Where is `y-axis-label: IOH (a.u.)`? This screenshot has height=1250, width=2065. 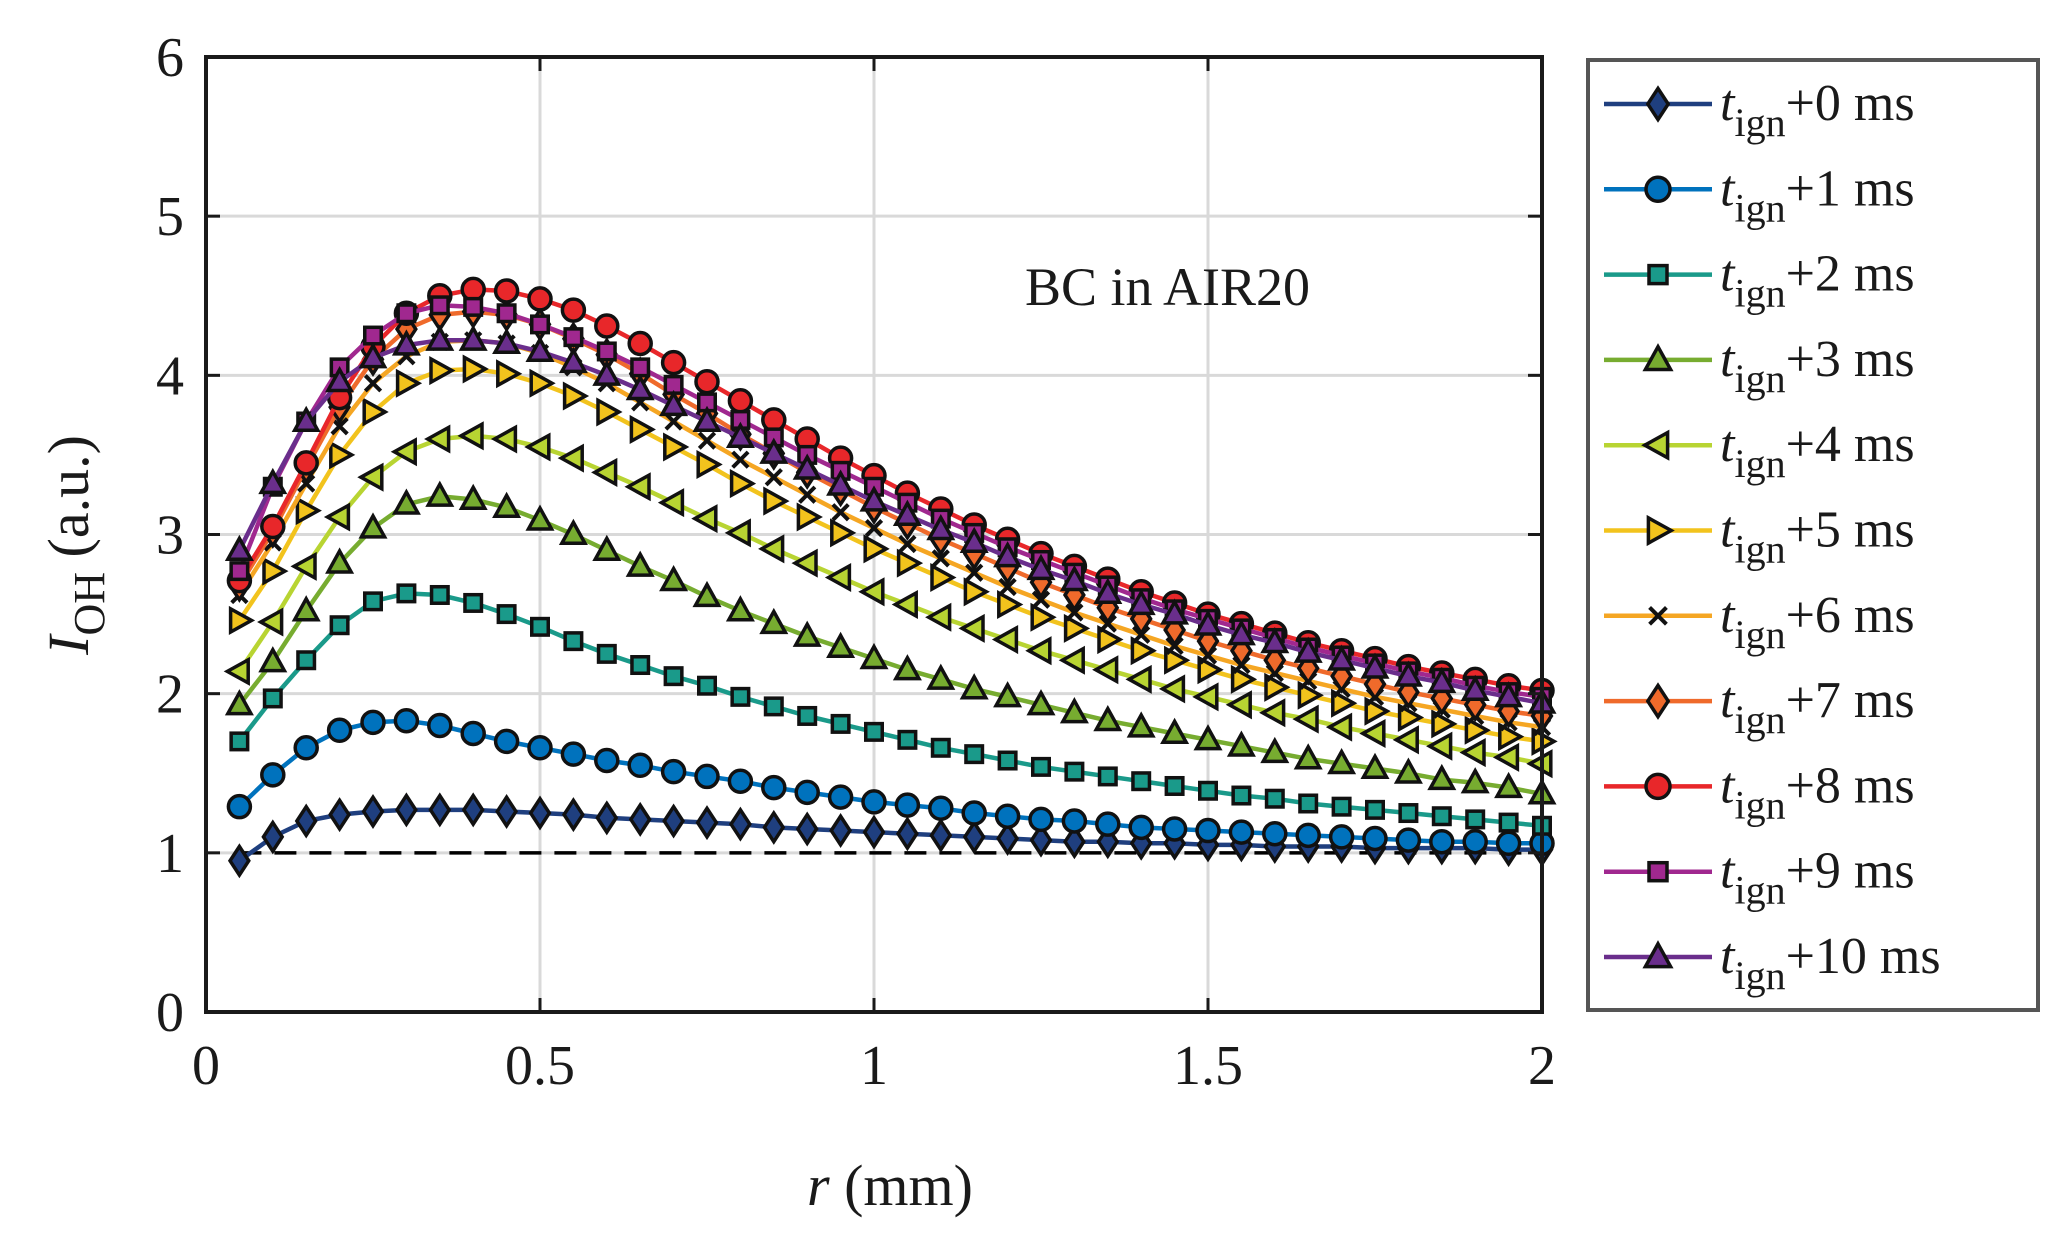
y-axis-label: IOH (a.u.) is located at coordinates (75, 545).